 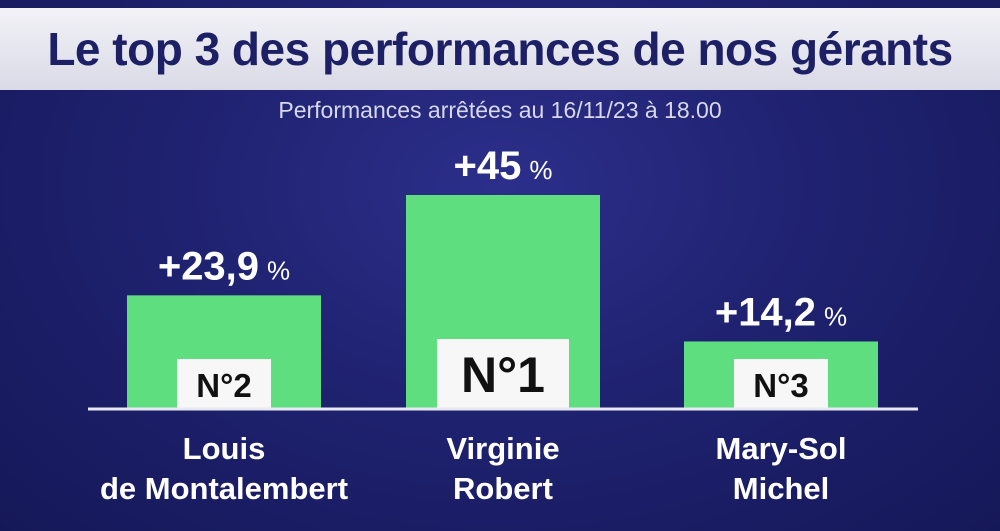 What do you see at coordinates (224, 266) in the screenshot?
I see `value-label-1: +23,9%` at bounding box center [224, 266].